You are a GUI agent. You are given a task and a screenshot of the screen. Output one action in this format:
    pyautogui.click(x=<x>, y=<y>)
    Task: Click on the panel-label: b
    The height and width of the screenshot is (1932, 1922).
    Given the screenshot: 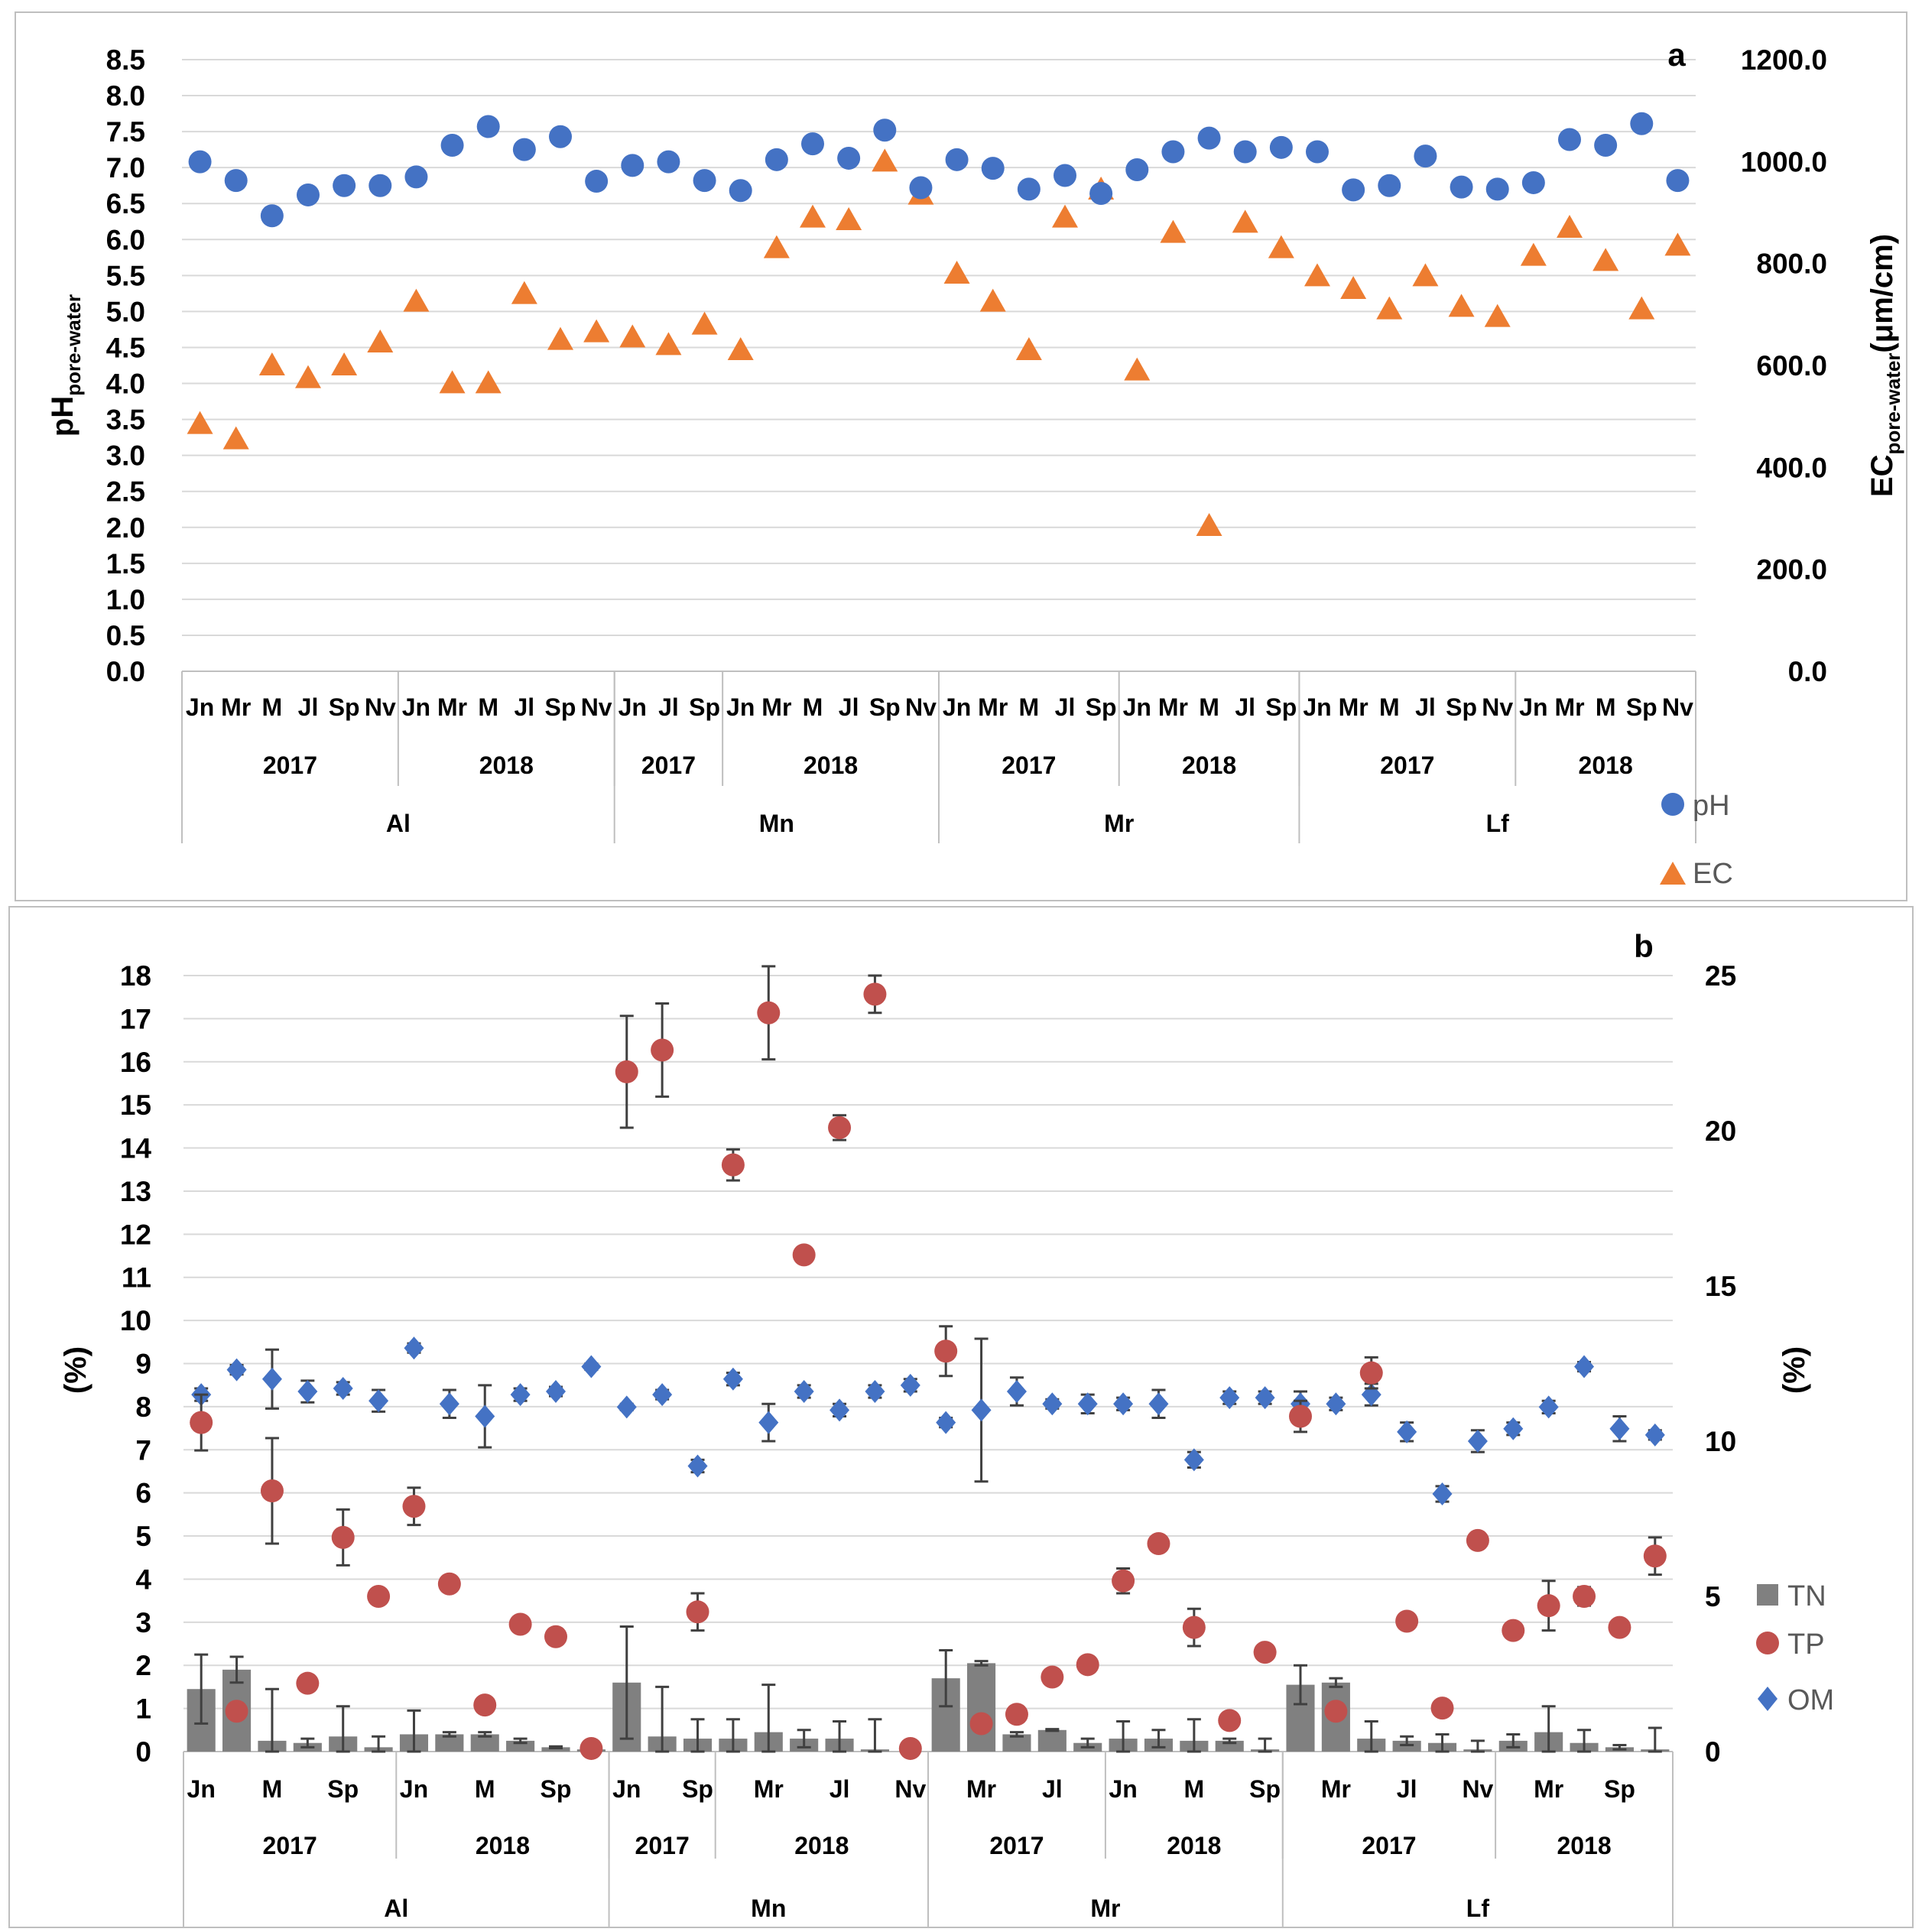 What is the action you would take?
    pyautogui.click(x=1644, y=946)
    